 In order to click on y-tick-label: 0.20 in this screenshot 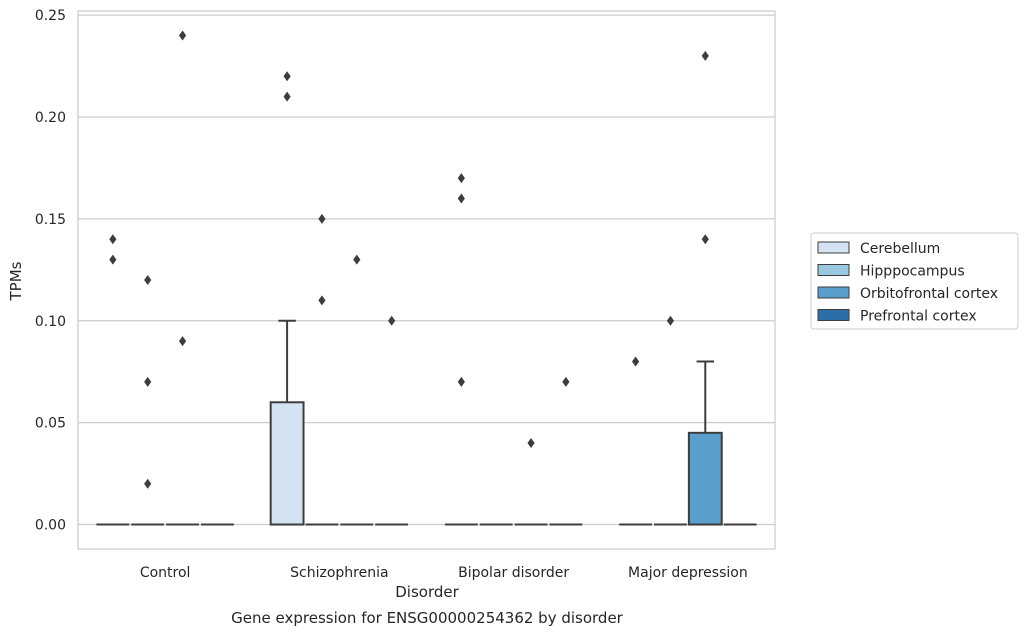, I will do `click(50, 118)`.